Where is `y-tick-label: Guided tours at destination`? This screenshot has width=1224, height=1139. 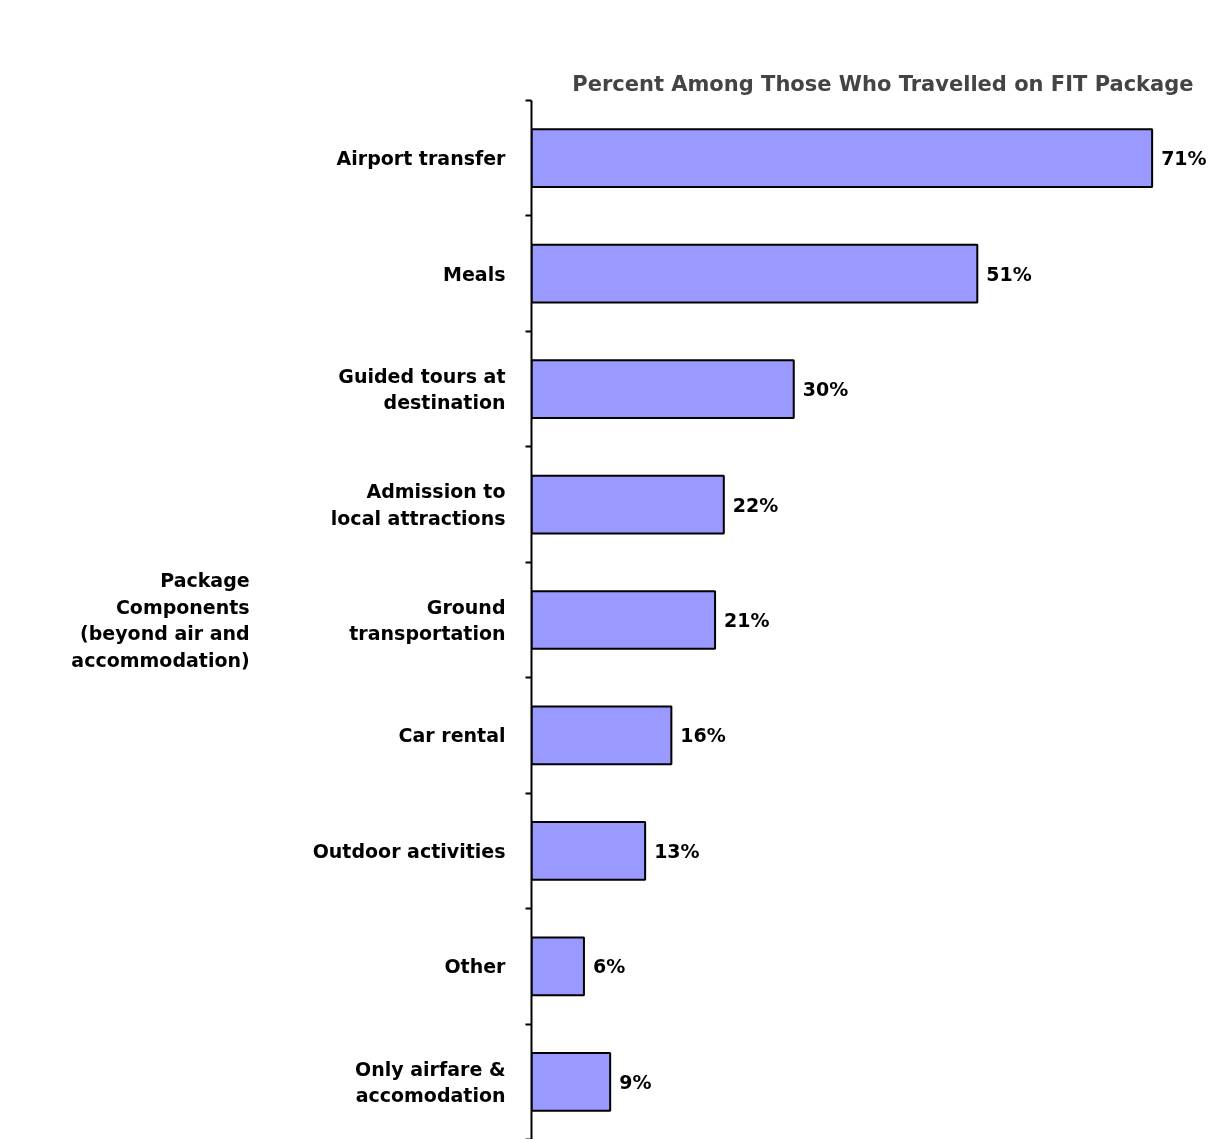
y-tick-label: Guided tours at destination is located at coordinates (422, 389).